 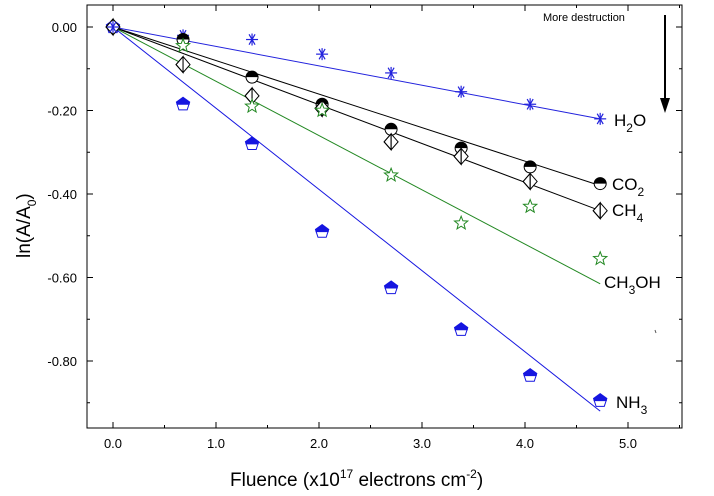 I want to click on y-tick-label: -0.80, so click(x=62, y=361).